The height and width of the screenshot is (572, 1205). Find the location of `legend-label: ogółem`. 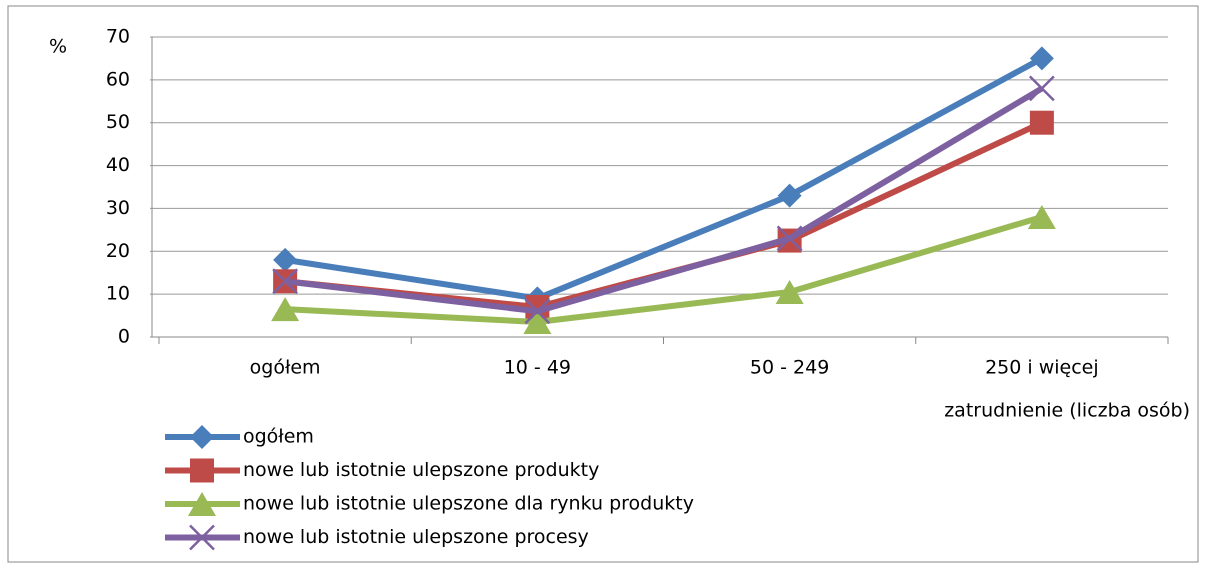

legend-label: ogółem is located at coordinates (278, 437).